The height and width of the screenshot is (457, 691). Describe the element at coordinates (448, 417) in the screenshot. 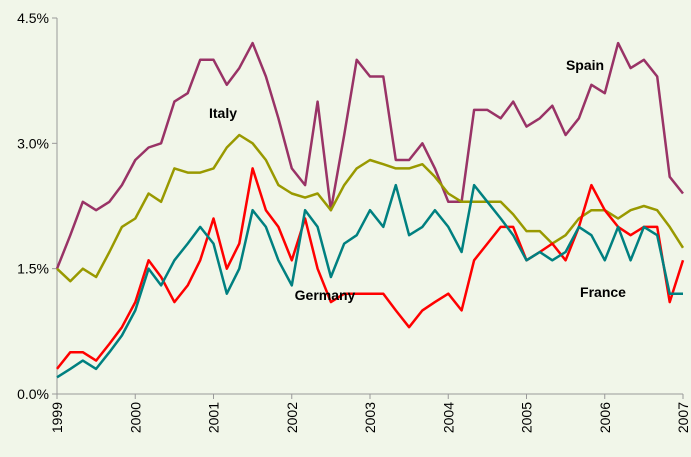

I see `x-tick-label: 2004` at that location.